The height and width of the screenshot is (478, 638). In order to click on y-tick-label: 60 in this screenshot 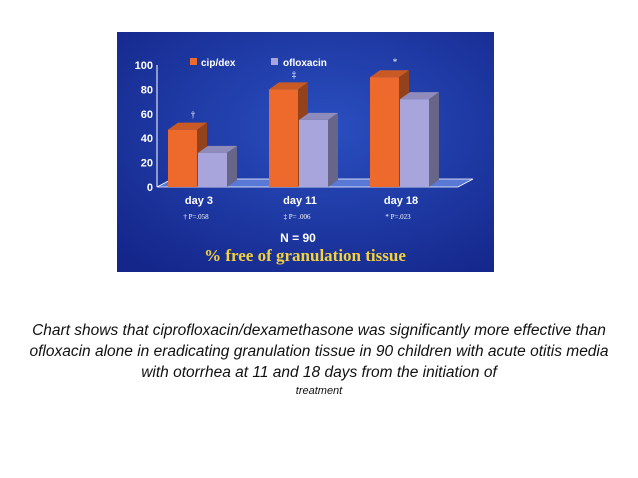, I will do `click(147, 115)`.